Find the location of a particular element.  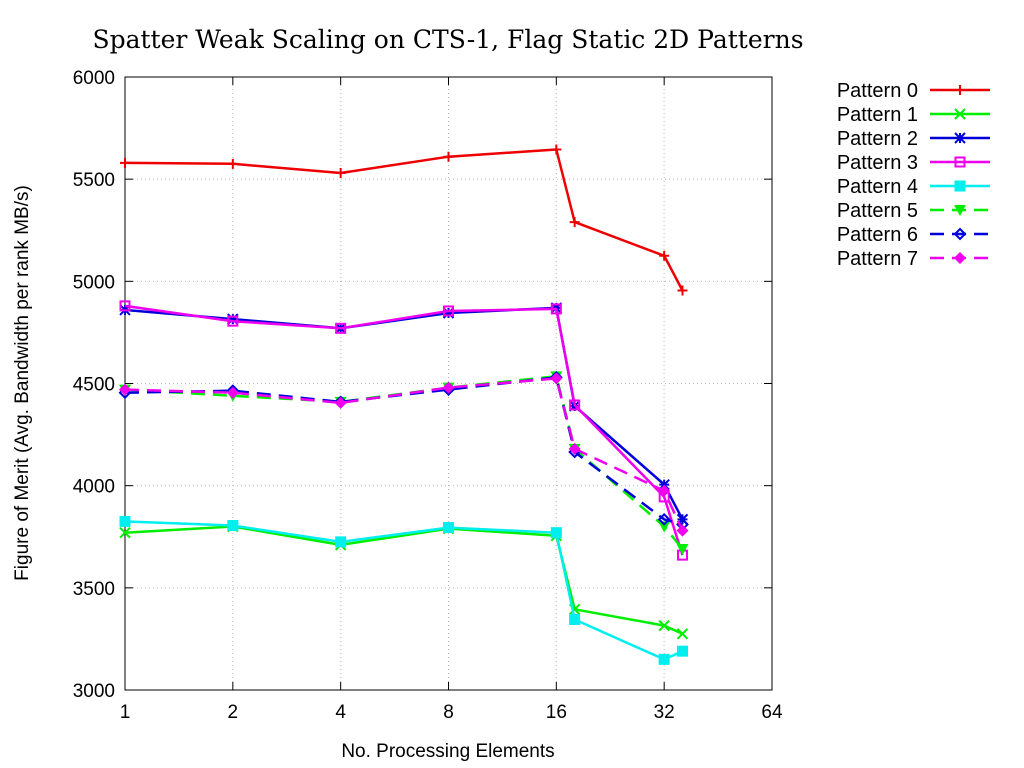

y-tick-label: 3500 is located at coordinates (94, 589).